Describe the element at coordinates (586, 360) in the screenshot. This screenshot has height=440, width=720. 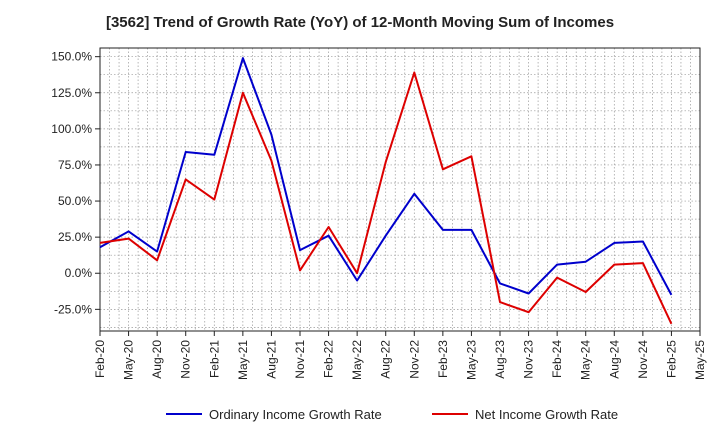
I see `x-tick-label: May-24` at that location.